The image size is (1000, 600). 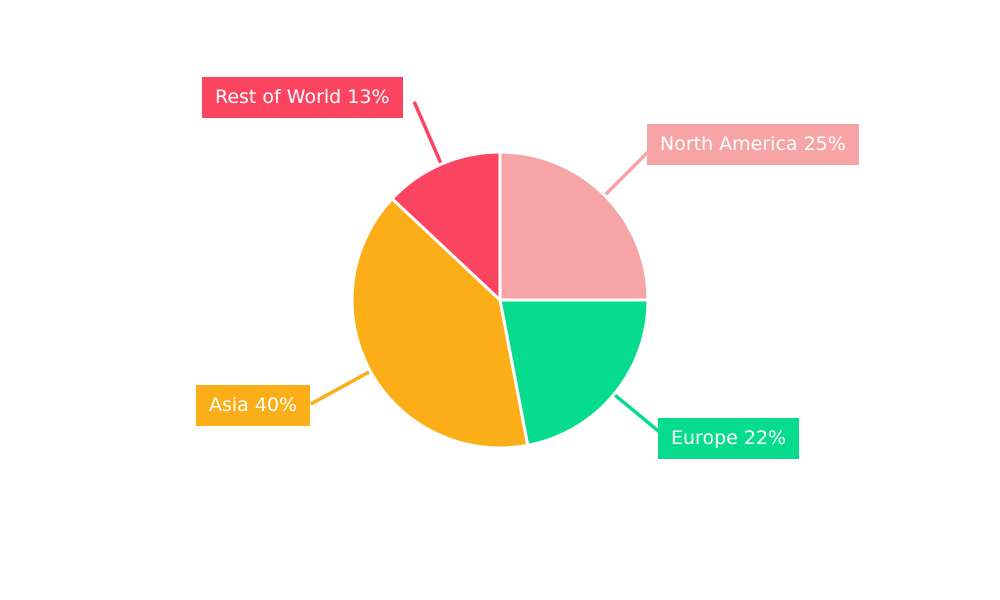 I want to click on pie-slice-europe, so click(x=574, y=372).